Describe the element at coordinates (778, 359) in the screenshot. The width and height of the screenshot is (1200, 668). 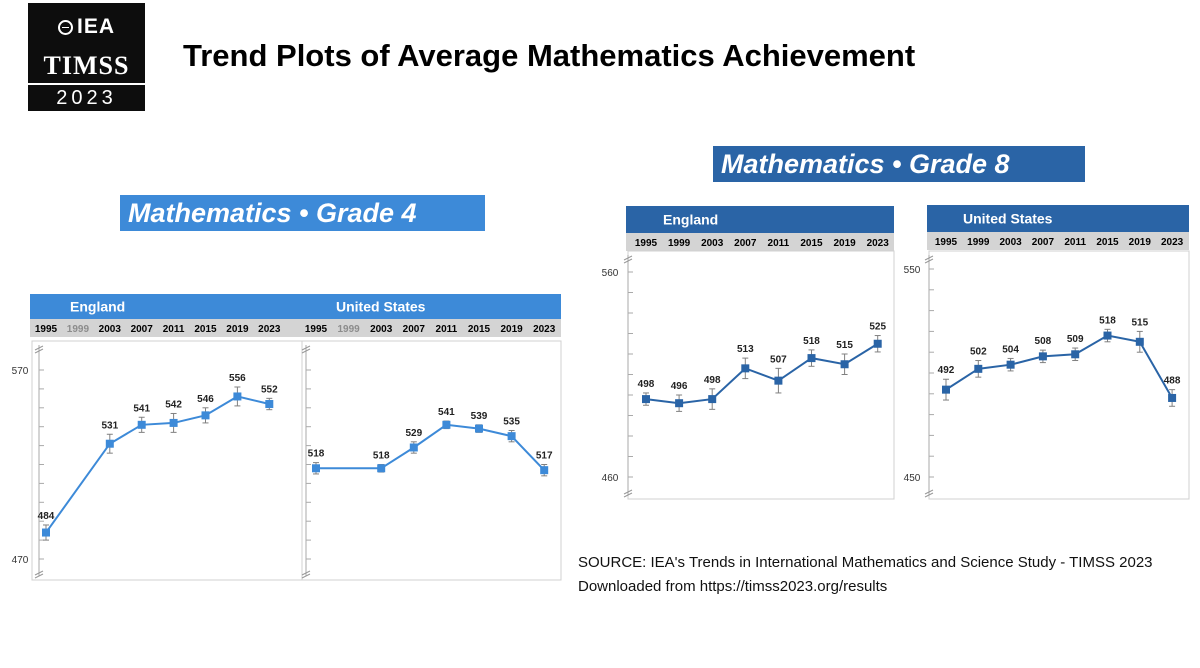
I see `chart2-data-label-2011: 507` at that location.